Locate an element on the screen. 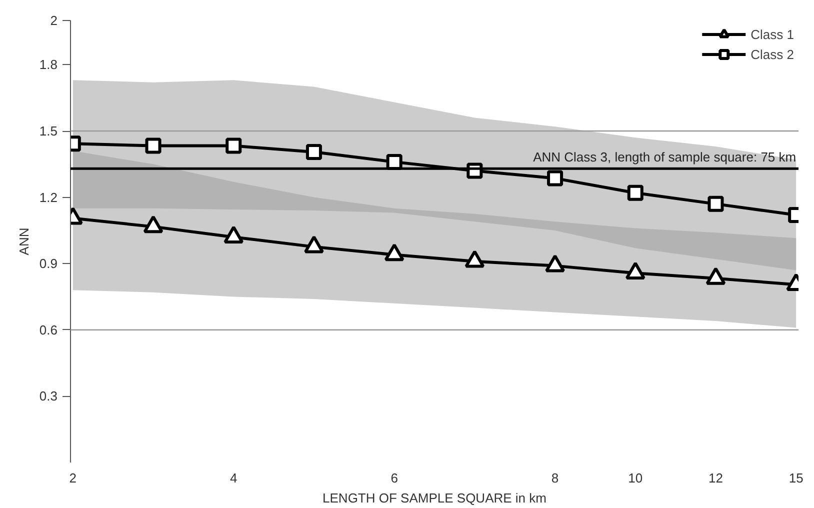 The width and height of the screenshot is (814, 508). x-tick-label: 8 is located at coordinates (555, 478).